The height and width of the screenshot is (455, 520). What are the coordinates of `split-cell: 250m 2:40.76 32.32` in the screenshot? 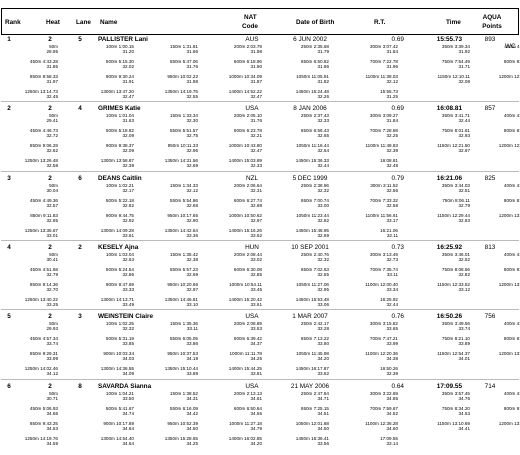 It's located at (314, 256).